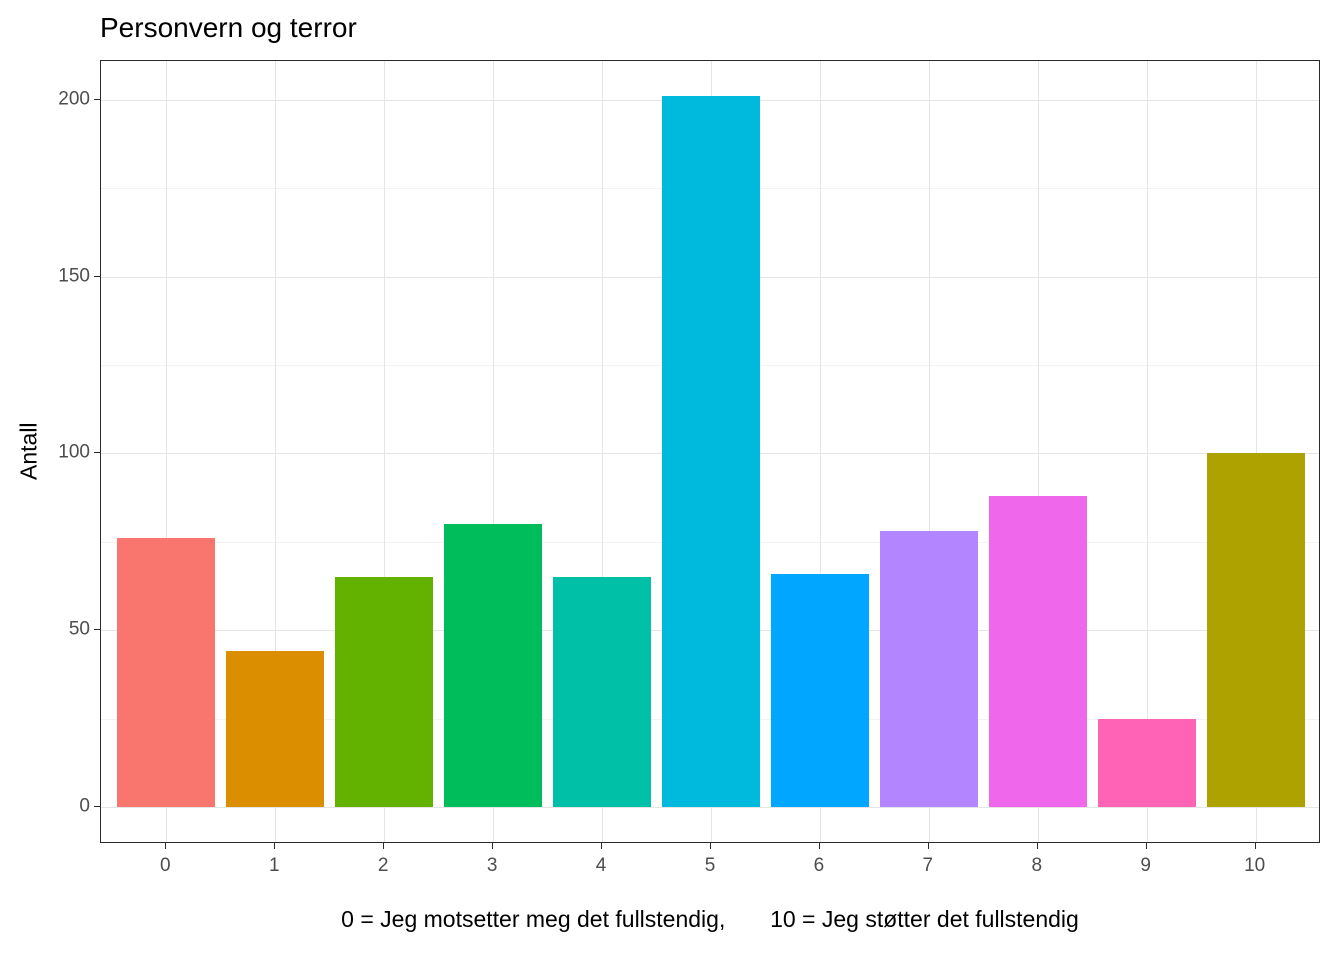  Describe the element at coordinates (274, 865) in the screenshot. I see `x-tick-label: 1` at that location.